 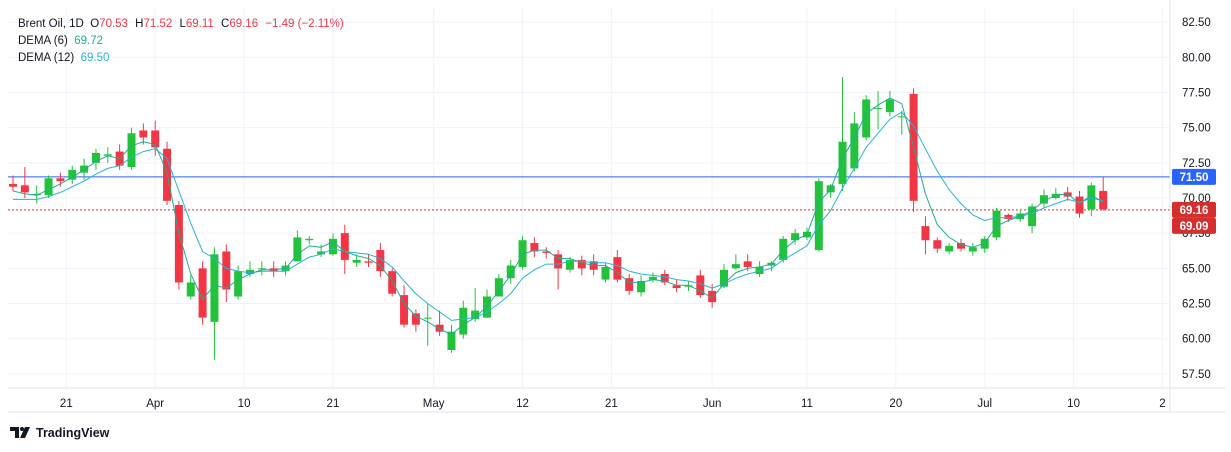 What do you see at coordinates (183, 58) in the screenshot?
I see `dema12-row: DEMA (12) 69.50` at bounding box center [183, 58].